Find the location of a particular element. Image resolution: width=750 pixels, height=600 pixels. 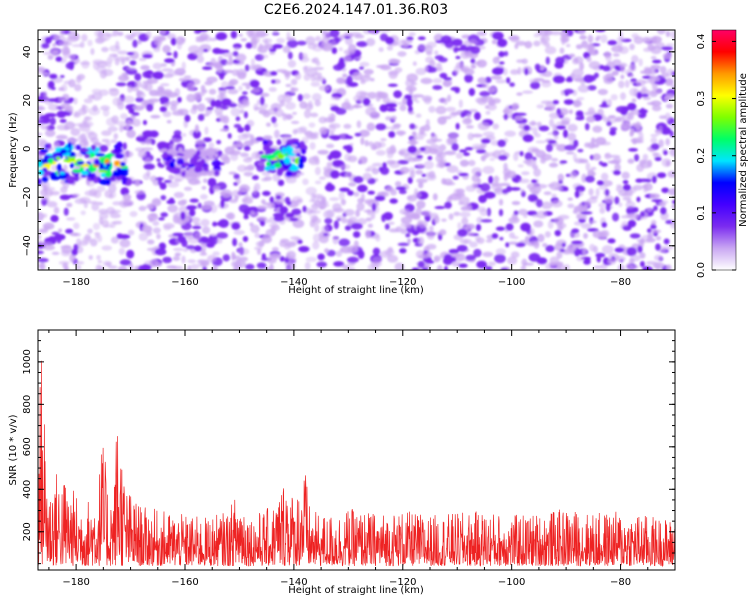

snr-y-label: SNR (10 * v/v) is located at coordinates (13, 449).